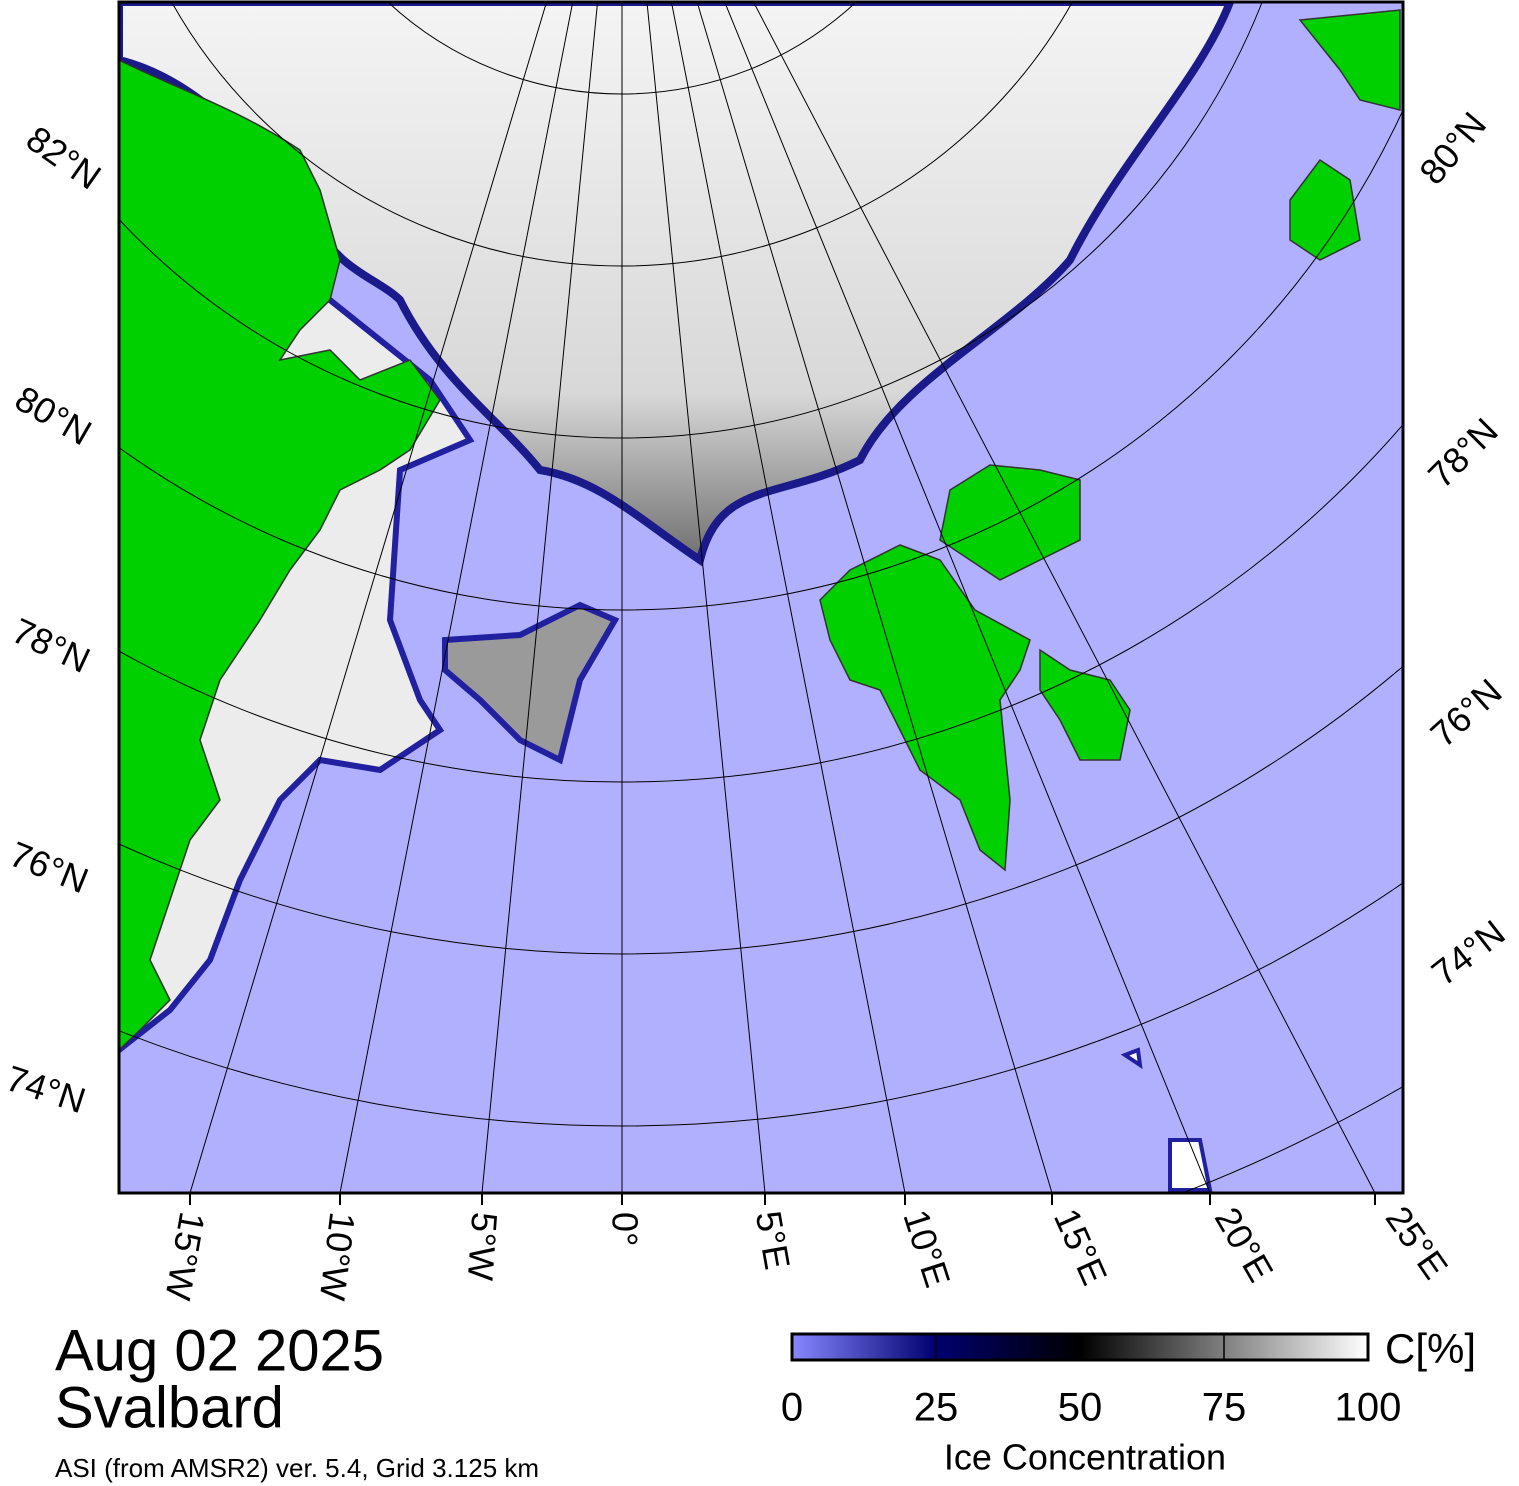 The height and width of the screenshot is (1486, 1519). I want to click on region-title: Svalbard, so click(169, 1407).